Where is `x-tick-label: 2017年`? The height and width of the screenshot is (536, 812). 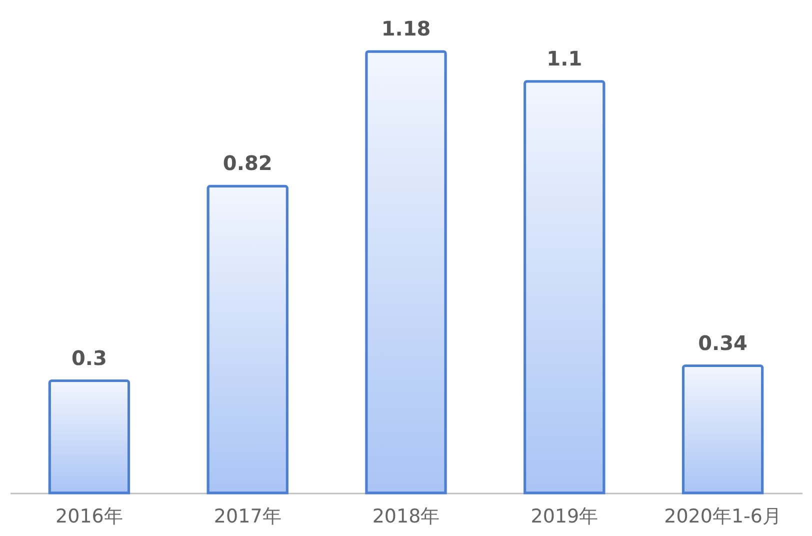 x-tick-label: 2017年 is located at coordinates (248, 517).